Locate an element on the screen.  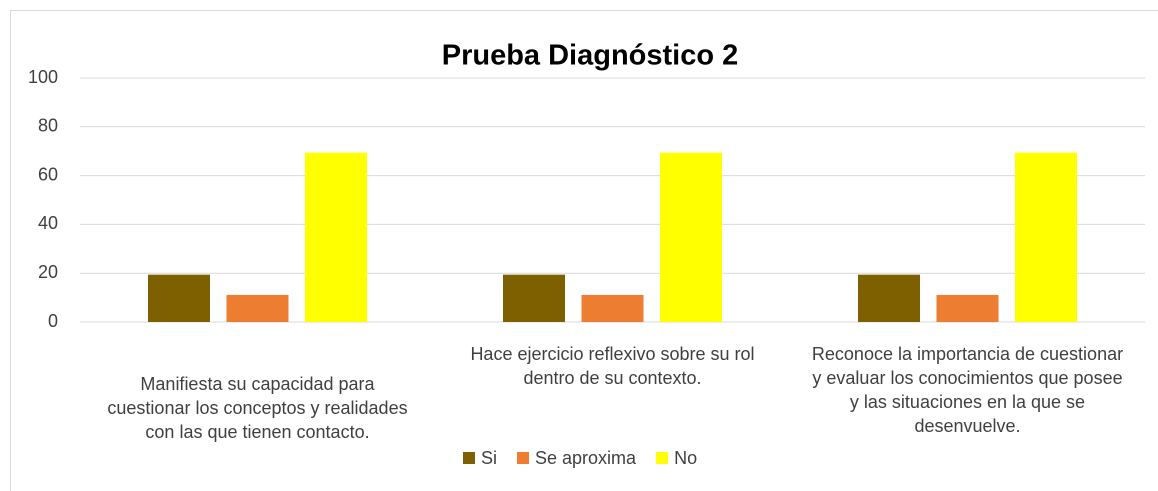
legend-label: Se aproxima is located at coordinates (586, 458).